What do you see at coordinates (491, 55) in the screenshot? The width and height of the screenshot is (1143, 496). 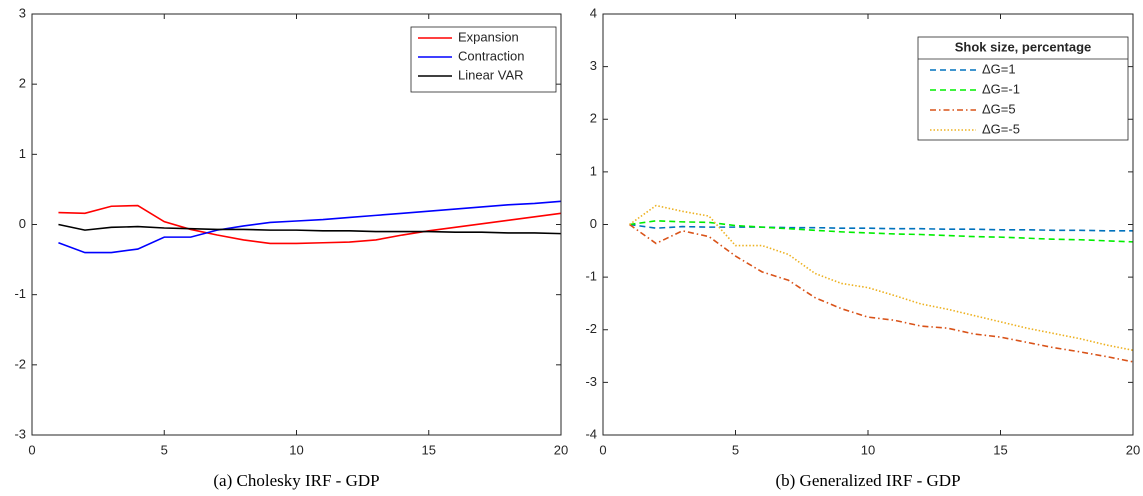 I see `legend-label: Contraction` at bounding box center [491, 55].